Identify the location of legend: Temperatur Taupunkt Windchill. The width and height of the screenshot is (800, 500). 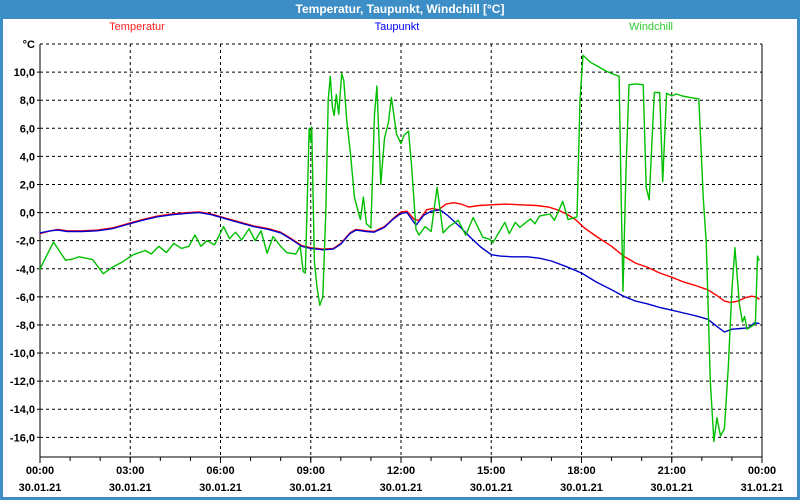
(400, 29).